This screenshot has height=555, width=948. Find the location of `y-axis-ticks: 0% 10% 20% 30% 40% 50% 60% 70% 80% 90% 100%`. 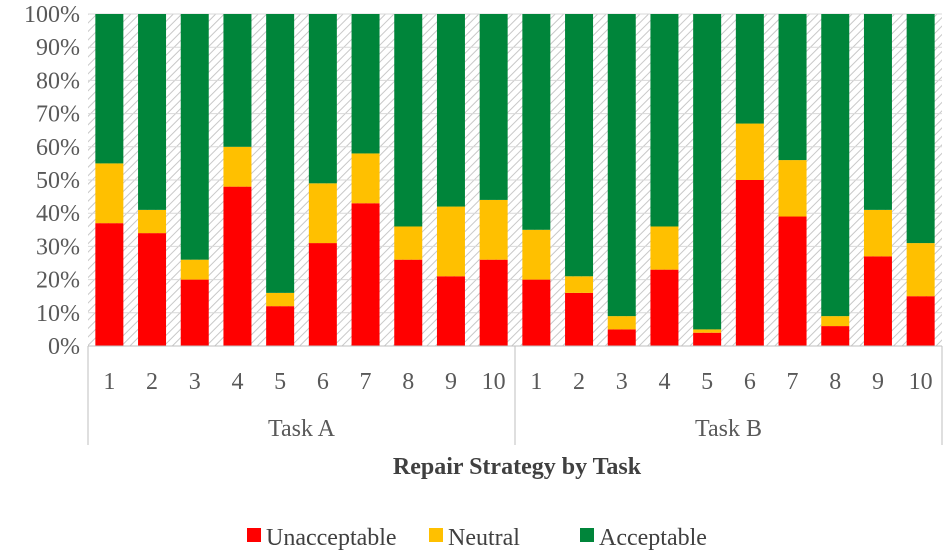

y-axis-ticks: 0% 10% 20% 30% 40% 50% 60% 70% 80% 90% 100% is located at coordinates (52, 181).